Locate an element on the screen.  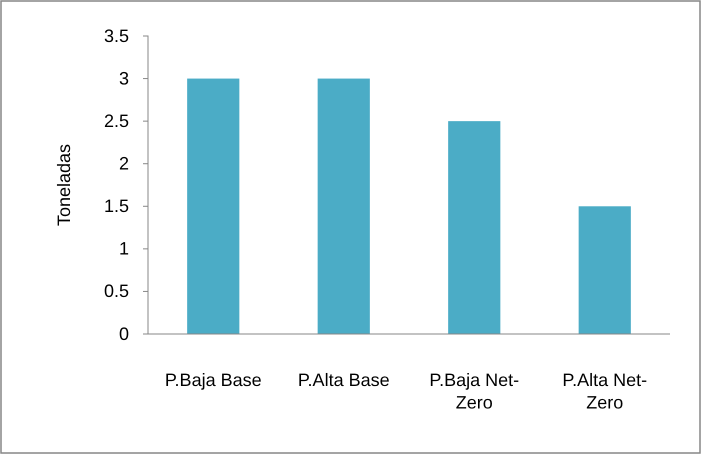
x-tick-label: P.Baja Net-Zero is located at coordinates (474, 391).